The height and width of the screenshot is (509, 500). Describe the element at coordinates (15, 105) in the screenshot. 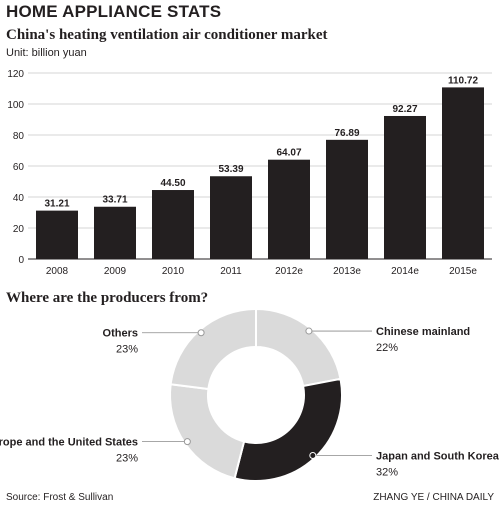

I see `y-tick-label: 100` at that location.